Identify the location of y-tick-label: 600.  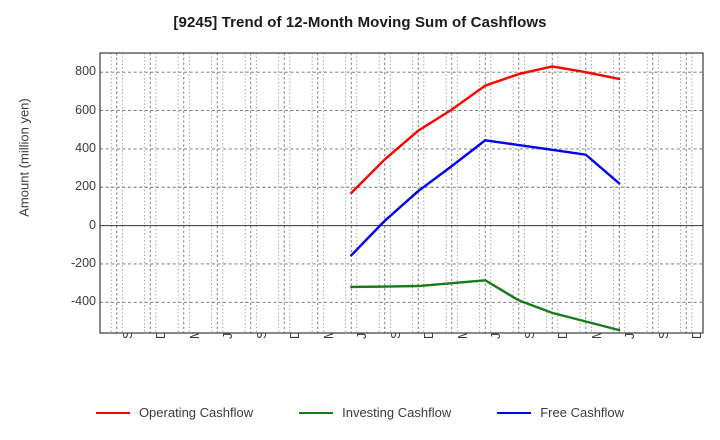
(85, 109).